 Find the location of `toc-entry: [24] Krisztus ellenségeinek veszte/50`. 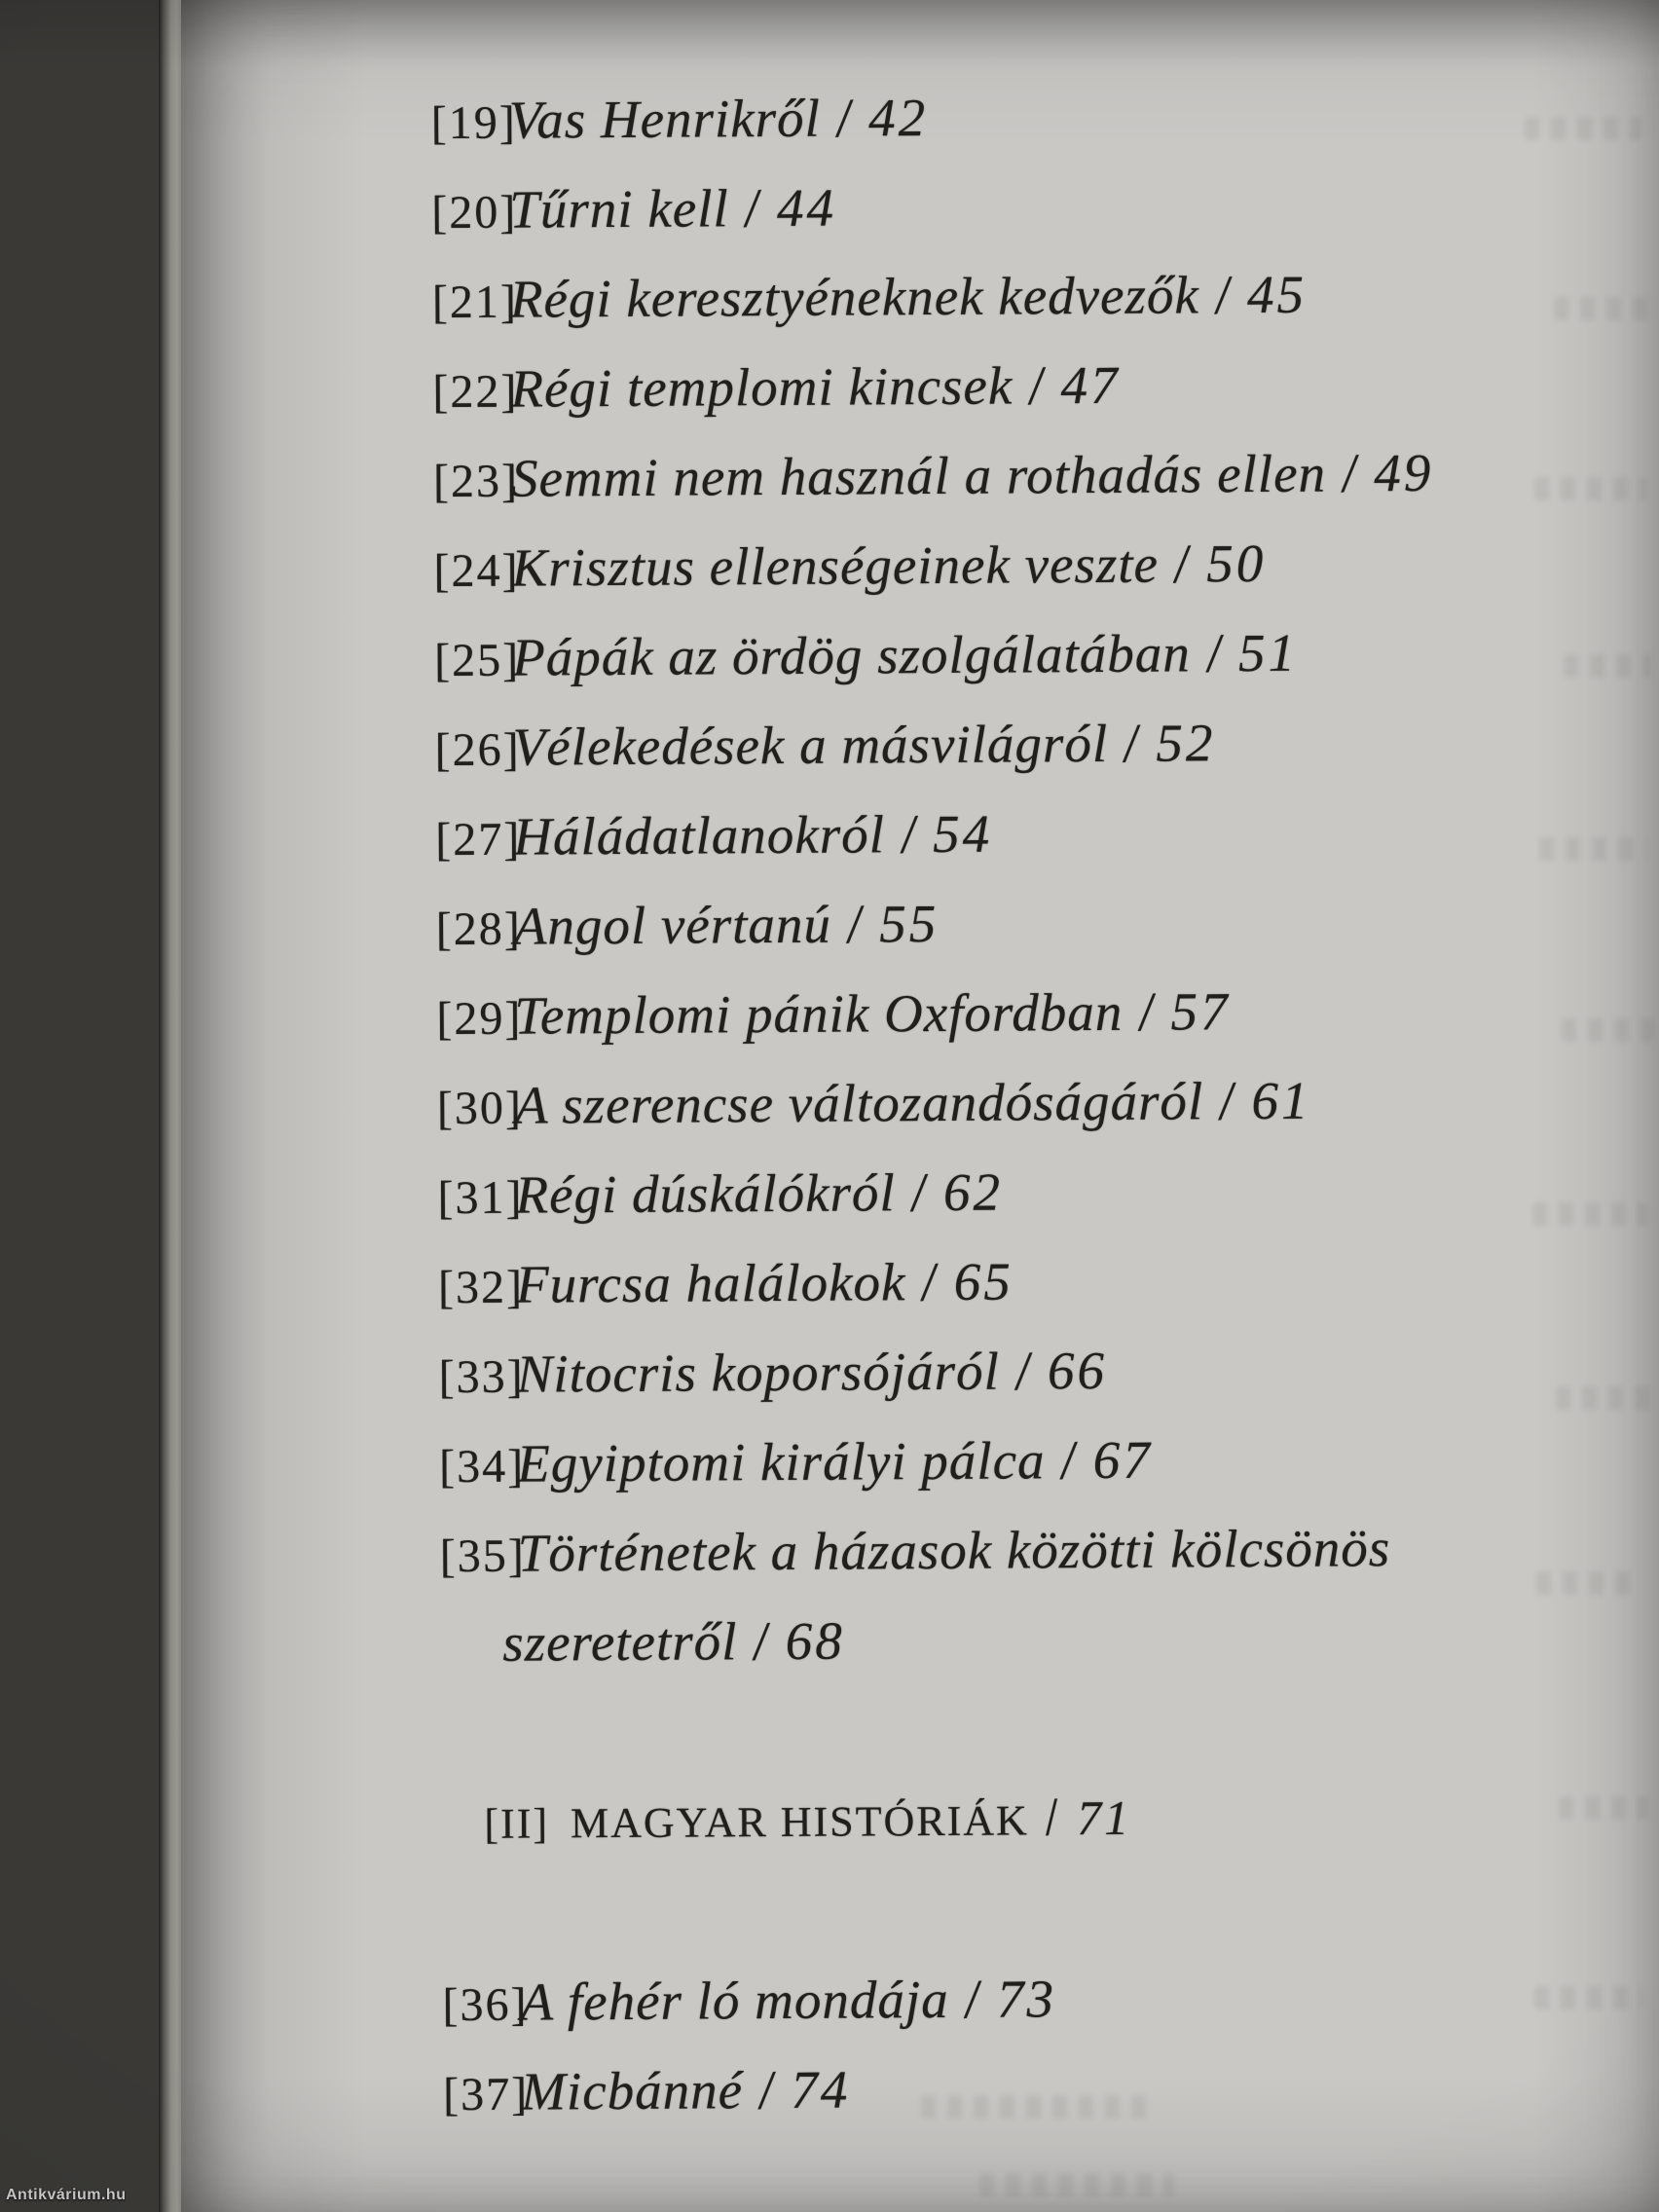

toc-entry: [24] Krisztus ellenségeinek veszte/50 is located at coordinates (921, 565).